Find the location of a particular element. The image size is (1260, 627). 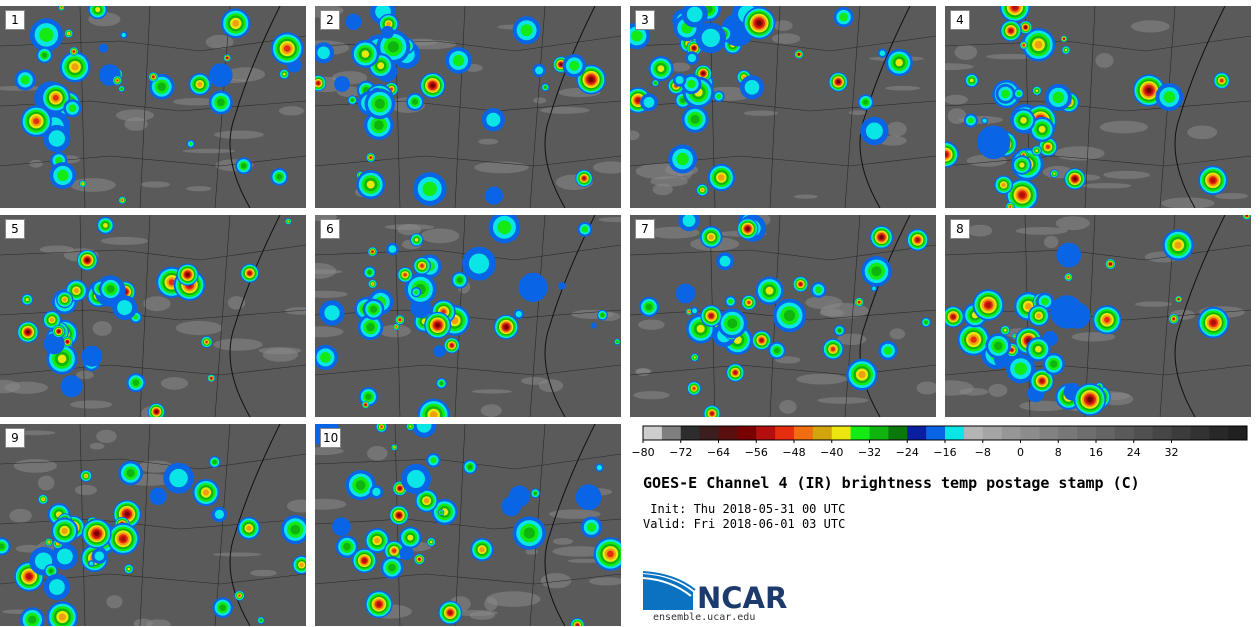

postage-stamp-panel: 2 is located at coordinates (468, 107).